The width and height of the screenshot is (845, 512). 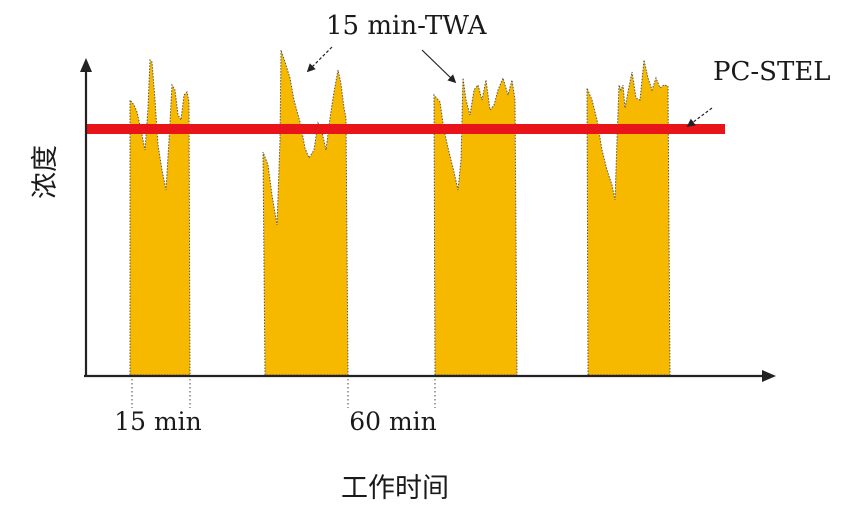 I want to click on tick-label-15min: 15 min, so click(x=158, y=421).